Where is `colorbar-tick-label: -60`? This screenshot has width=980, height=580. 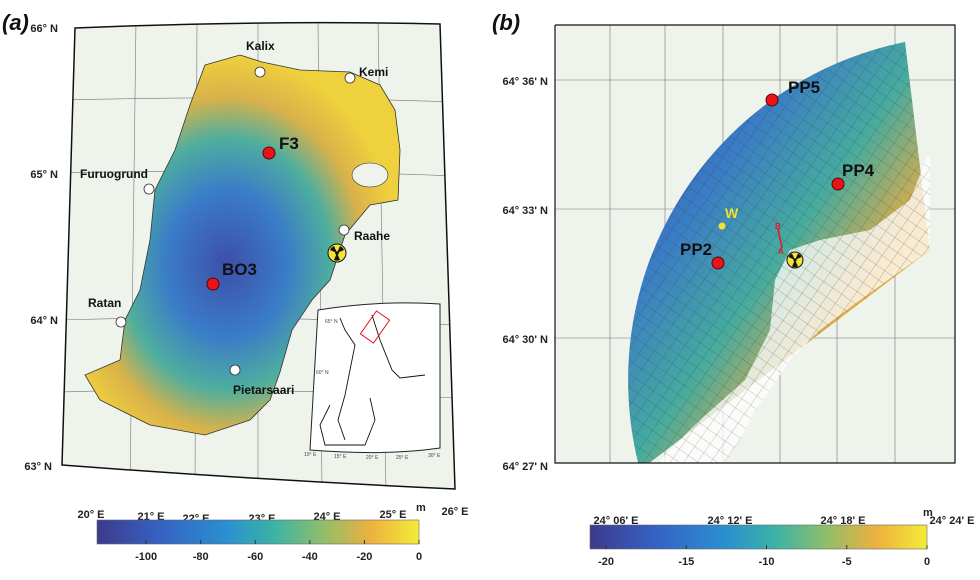 colorbar-tick-label: -60 is located at coordinates (255, 557).